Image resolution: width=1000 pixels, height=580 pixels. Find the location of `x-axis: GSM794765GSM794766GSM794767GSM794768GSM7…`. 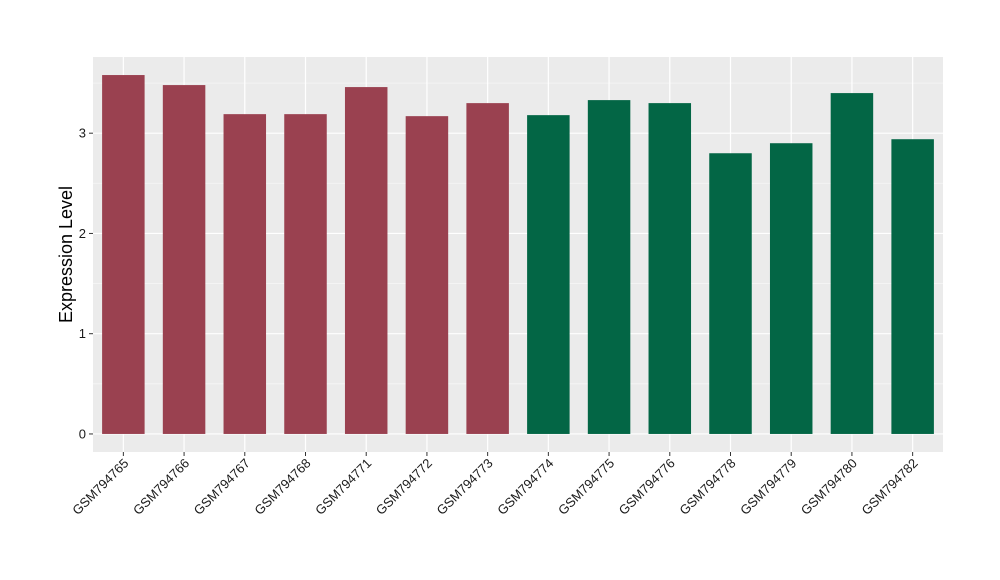

x-axis: GSM794765GSM794766GSM794767GSM794768GSM7… is located at coordinates (495, 485).